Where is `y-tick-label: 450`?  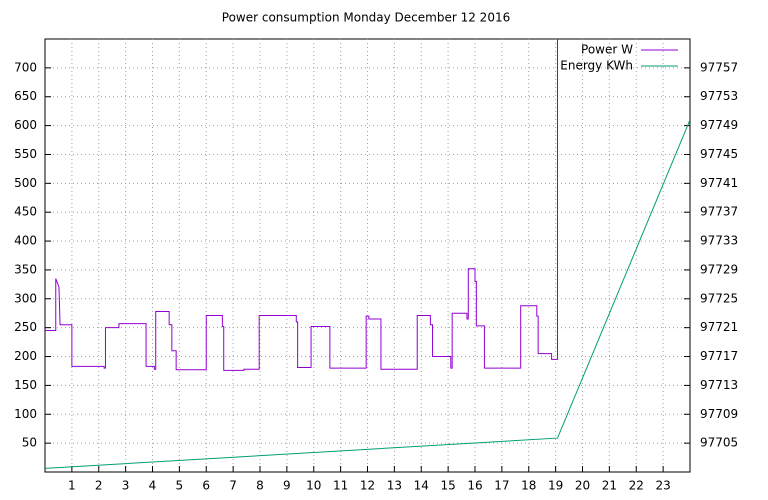 y-tick-label: 450 is located at coordinates (25, 212).